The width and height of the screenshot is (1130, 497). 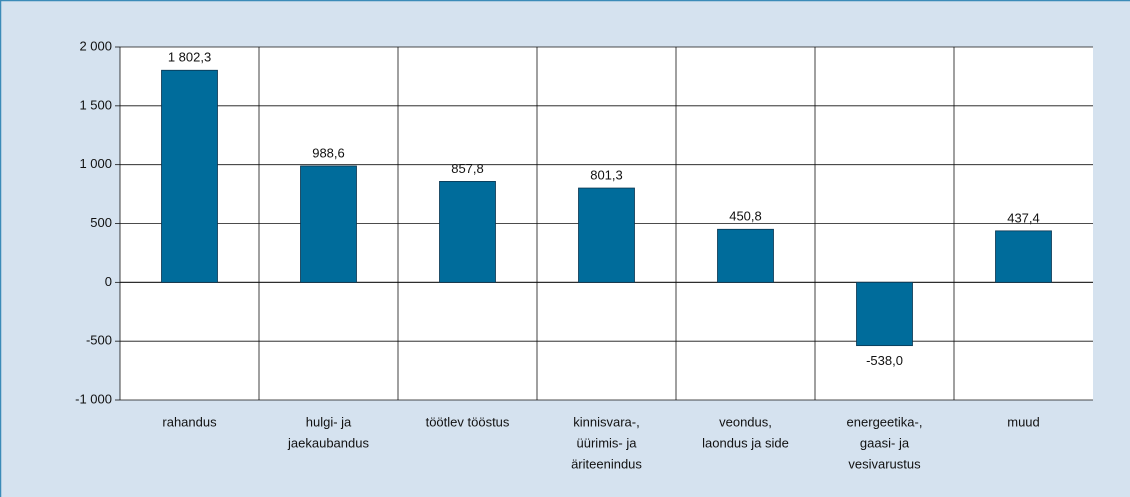 I want to click on x-tick-label: äriteenindus, so click(x=606, y=463).